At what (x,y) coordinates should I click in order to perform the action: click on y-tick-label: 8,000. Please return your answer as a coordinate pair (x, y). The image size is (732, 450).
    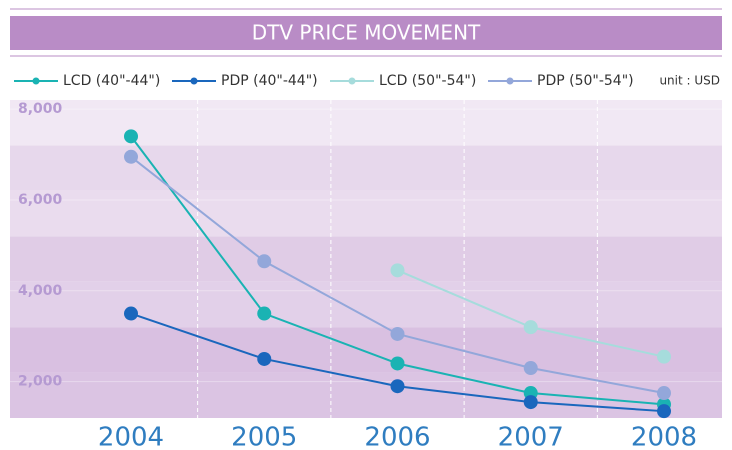
    Looking at the image, I should click on (40, 109).